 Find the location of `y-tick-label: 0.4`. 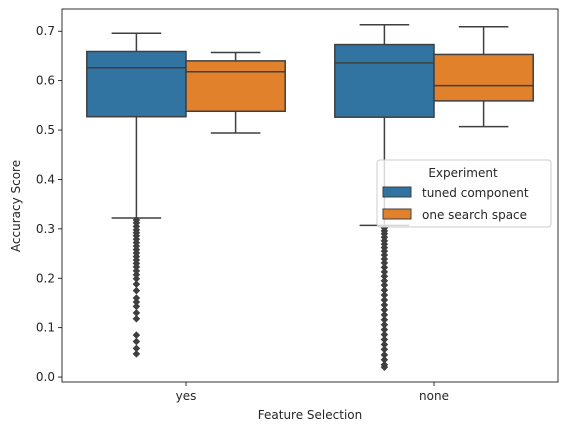

y-tick-label: 0.4 is located at coordinates (45, 179).